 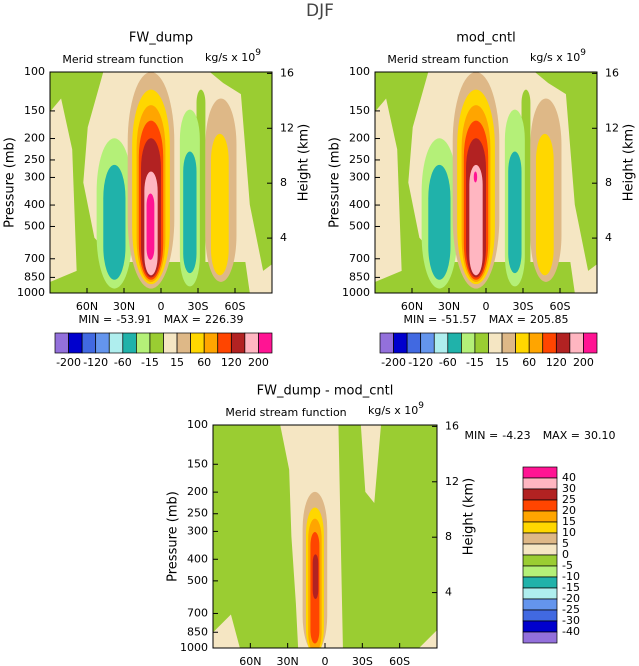 What do you see at coordinates (529, 362) in the screenshot?
I see `colorbar-label: 60` at bounding box center [529, 362].